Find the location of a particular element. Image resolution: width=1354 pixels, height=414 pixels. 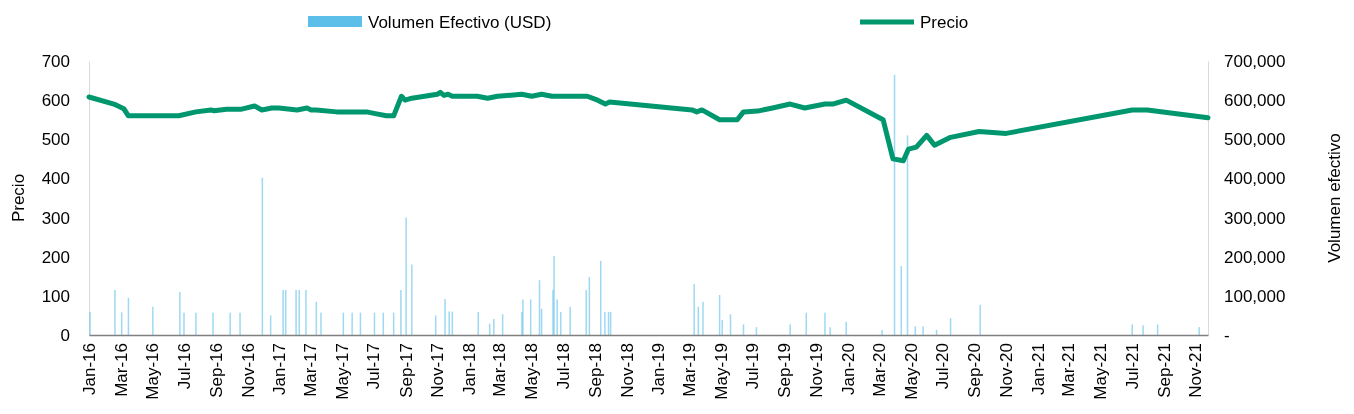

x-tick-label: Nov-18 is located at coordinates (627, 370).